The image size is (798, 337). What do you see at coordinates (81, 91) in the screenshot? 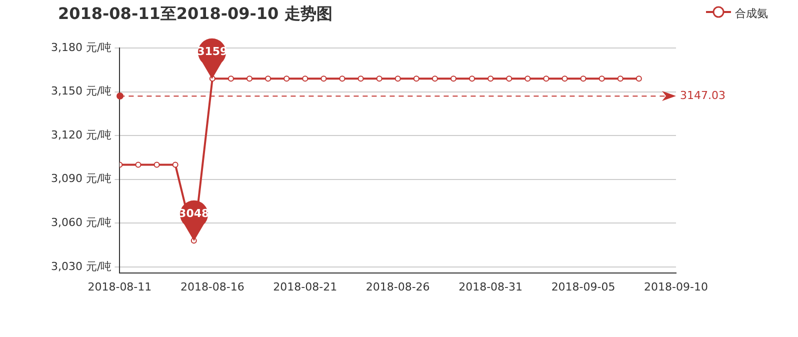
I see `y-tick-label: 3,150 元/吨` at bounding box center [81, 91].